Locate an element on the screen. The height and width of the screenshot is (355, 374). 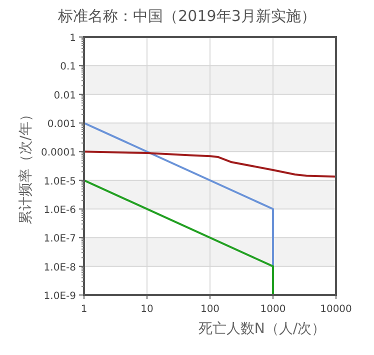
y-axis-title: 累计频率（次/年） is located at coordinates (26, 166).